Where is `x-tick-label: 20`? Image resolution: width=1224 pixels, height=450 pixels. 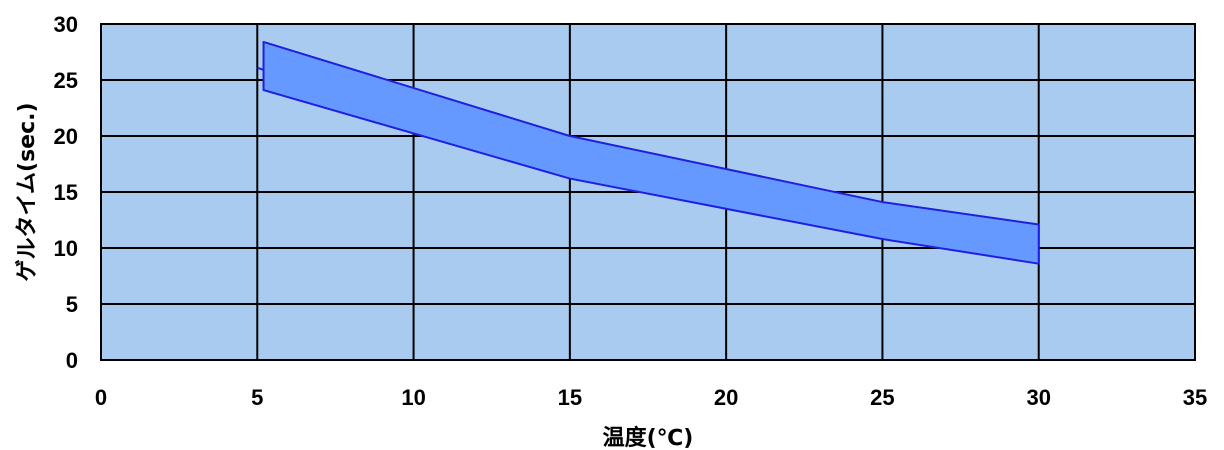 x-tick-label: 20 is located at coordinates (726, 397).